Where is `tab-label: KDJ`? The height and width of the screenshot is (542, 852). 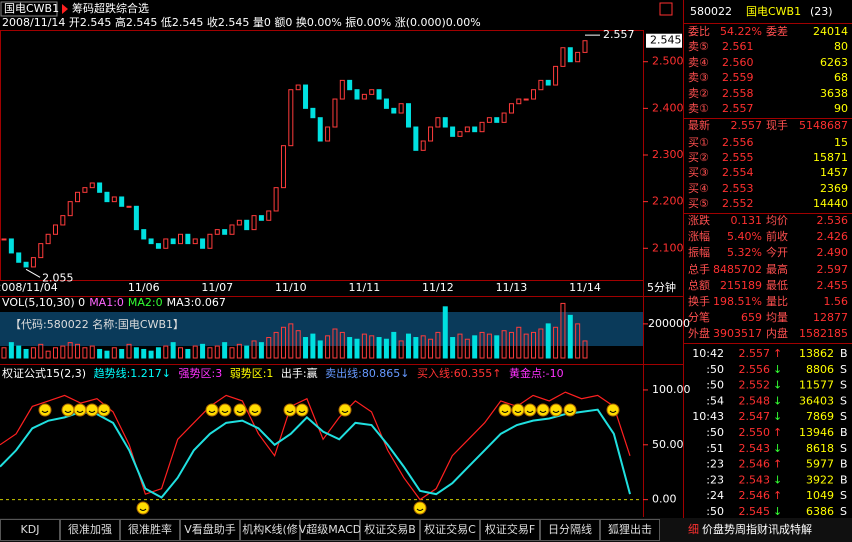
tab-label: KDJ is located at coordinates (30, 529).